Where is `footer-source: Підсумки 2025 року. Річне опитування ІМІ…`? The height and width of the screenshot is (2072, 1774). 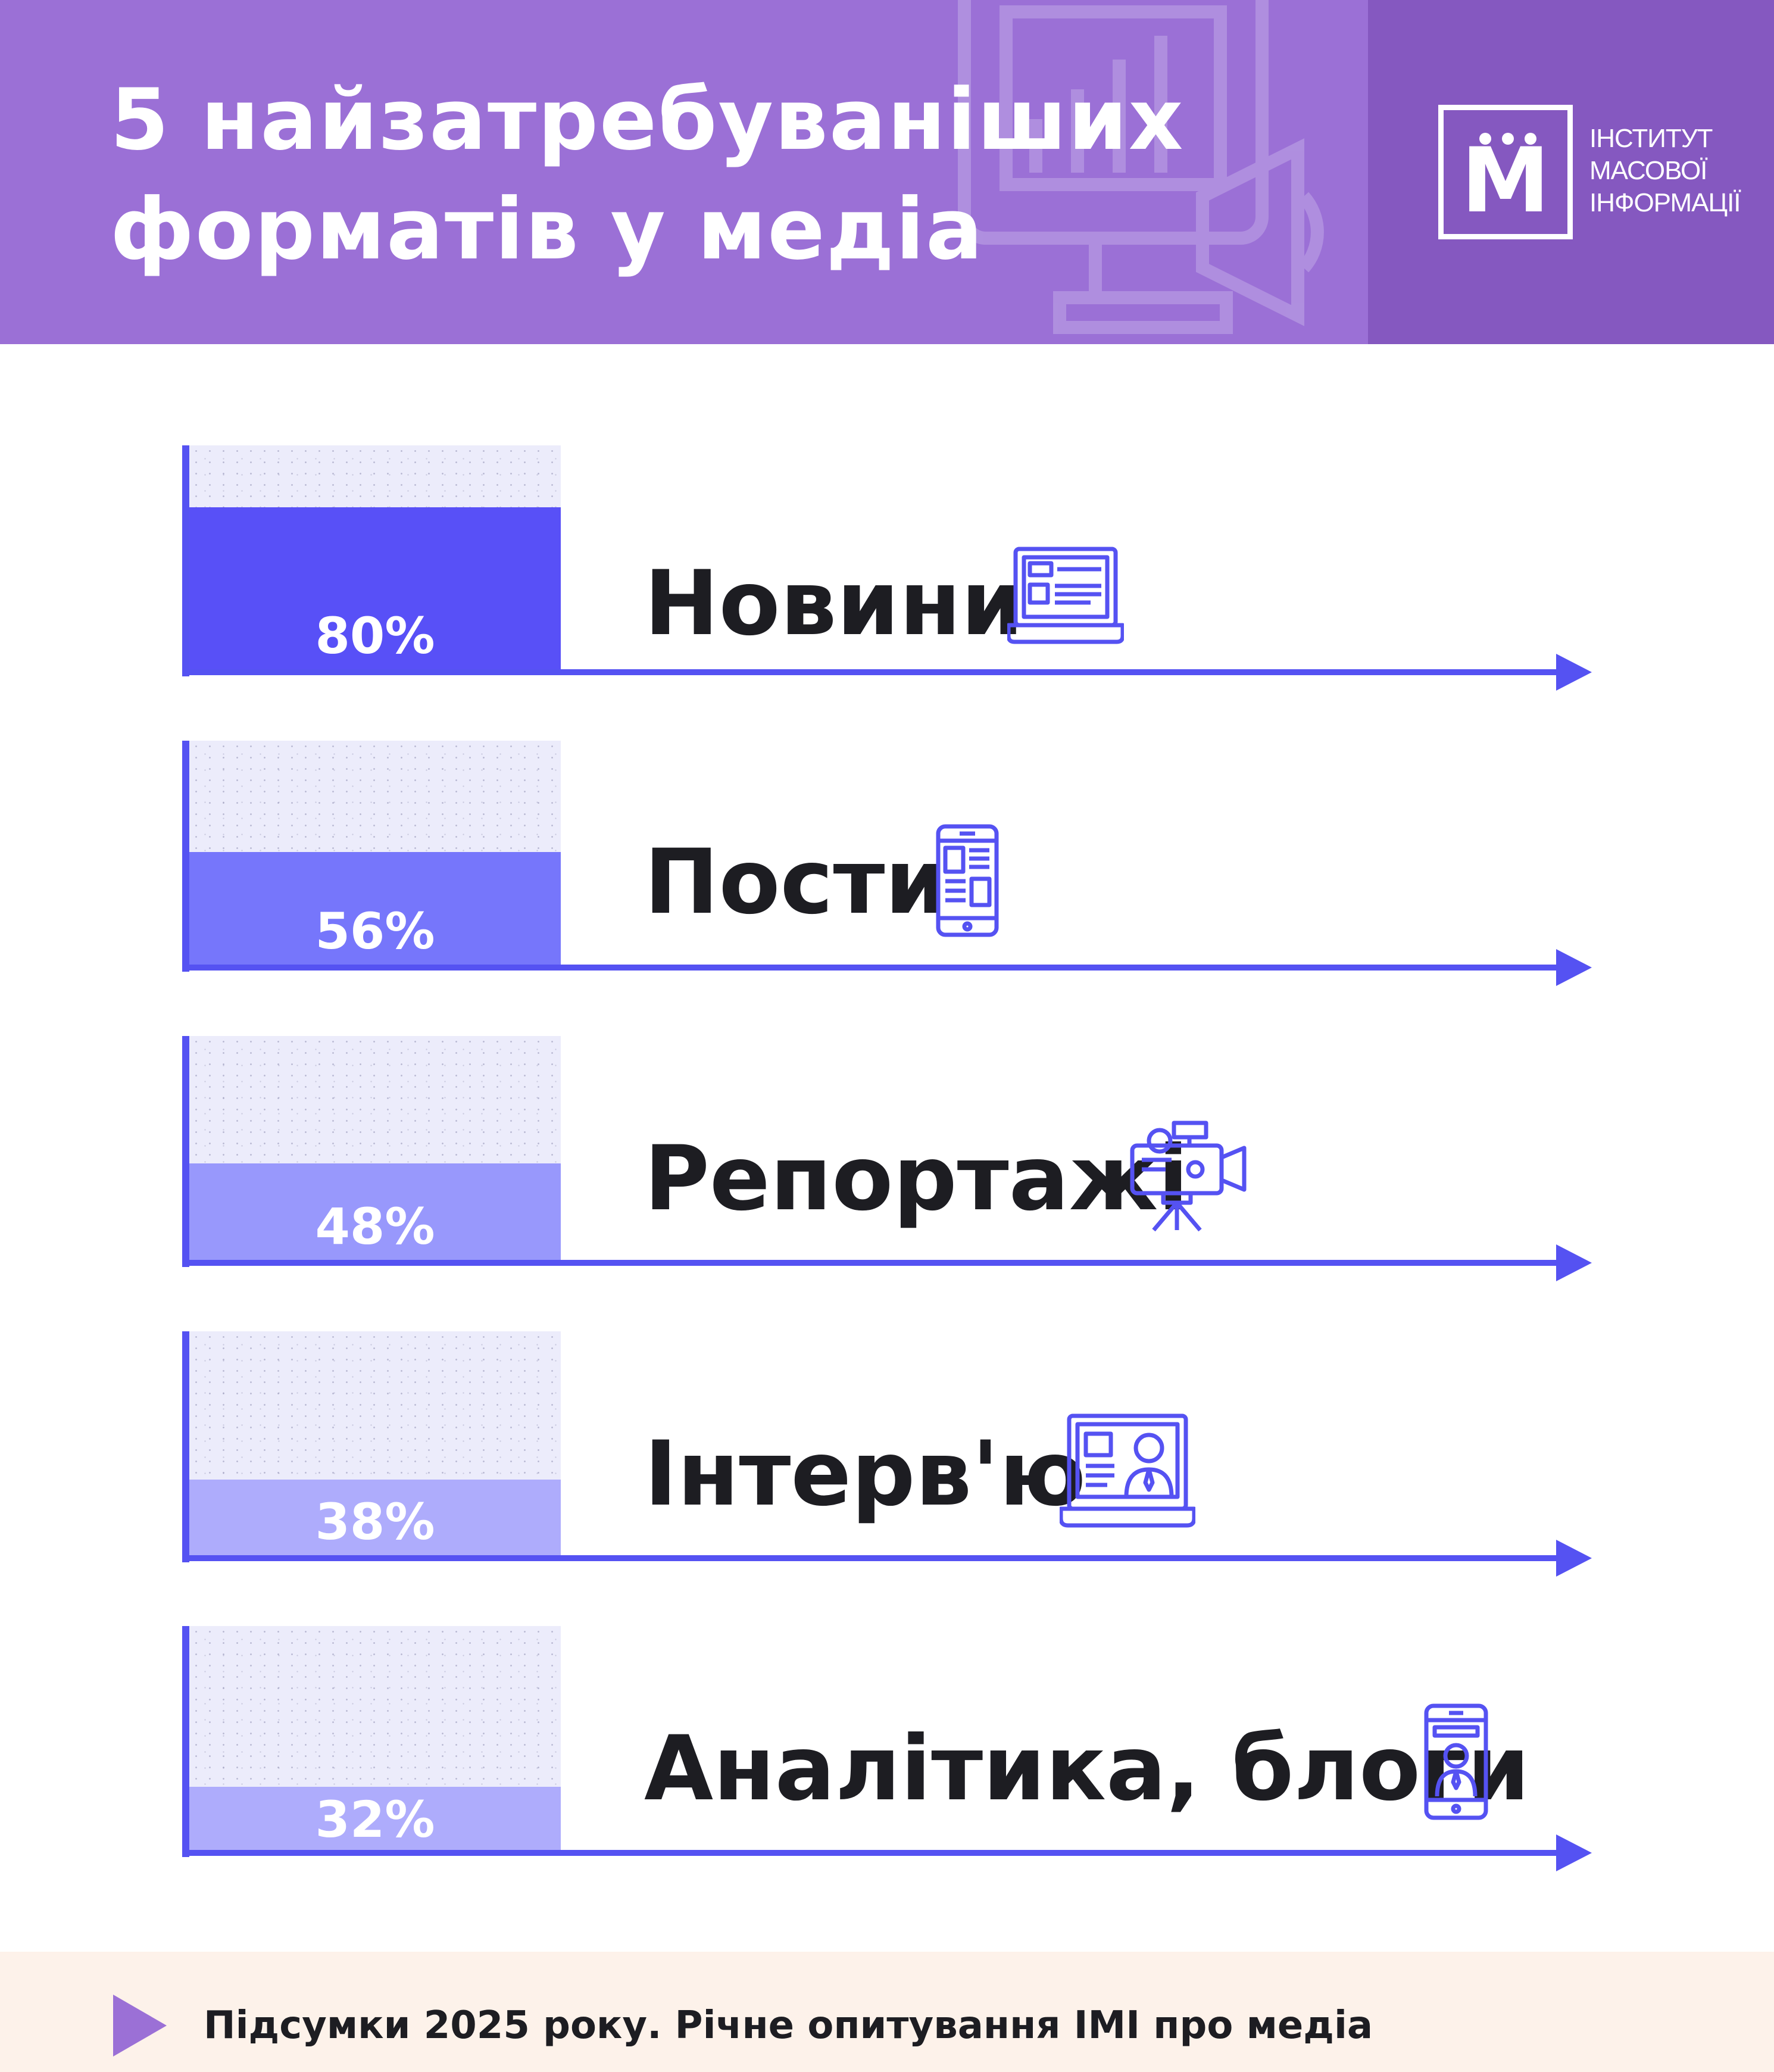
footer-source: Підсумки 2025 року. Річне опитування ІМІ… is located at coordinates (788, 2026).